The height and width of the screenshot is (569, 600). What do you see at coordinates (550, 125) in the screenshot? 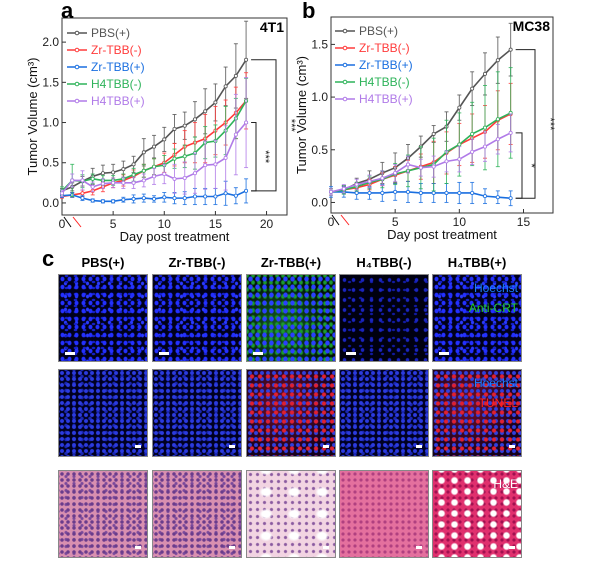
I see `significance-label: ***` at bounding box center [550, 125].